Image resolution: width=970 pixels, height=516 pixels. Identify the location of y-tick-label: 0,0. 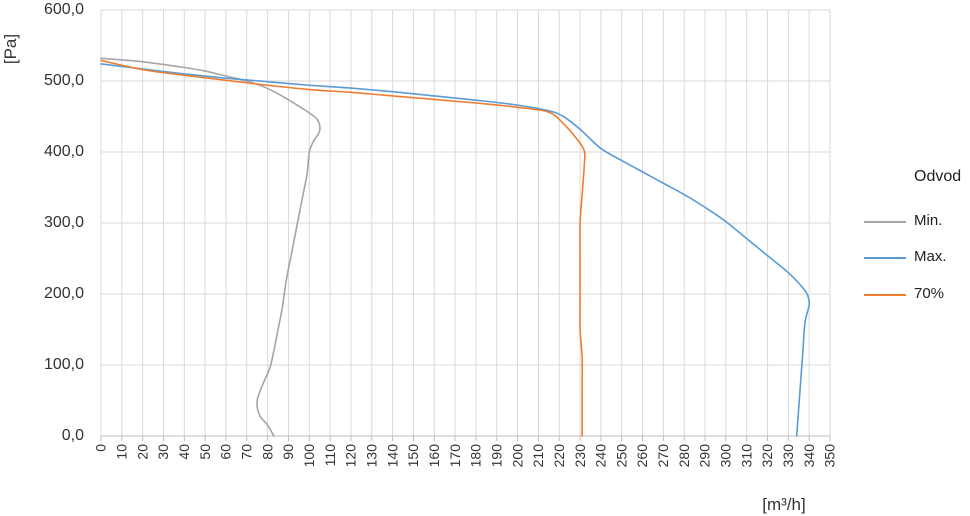
(73, 435).